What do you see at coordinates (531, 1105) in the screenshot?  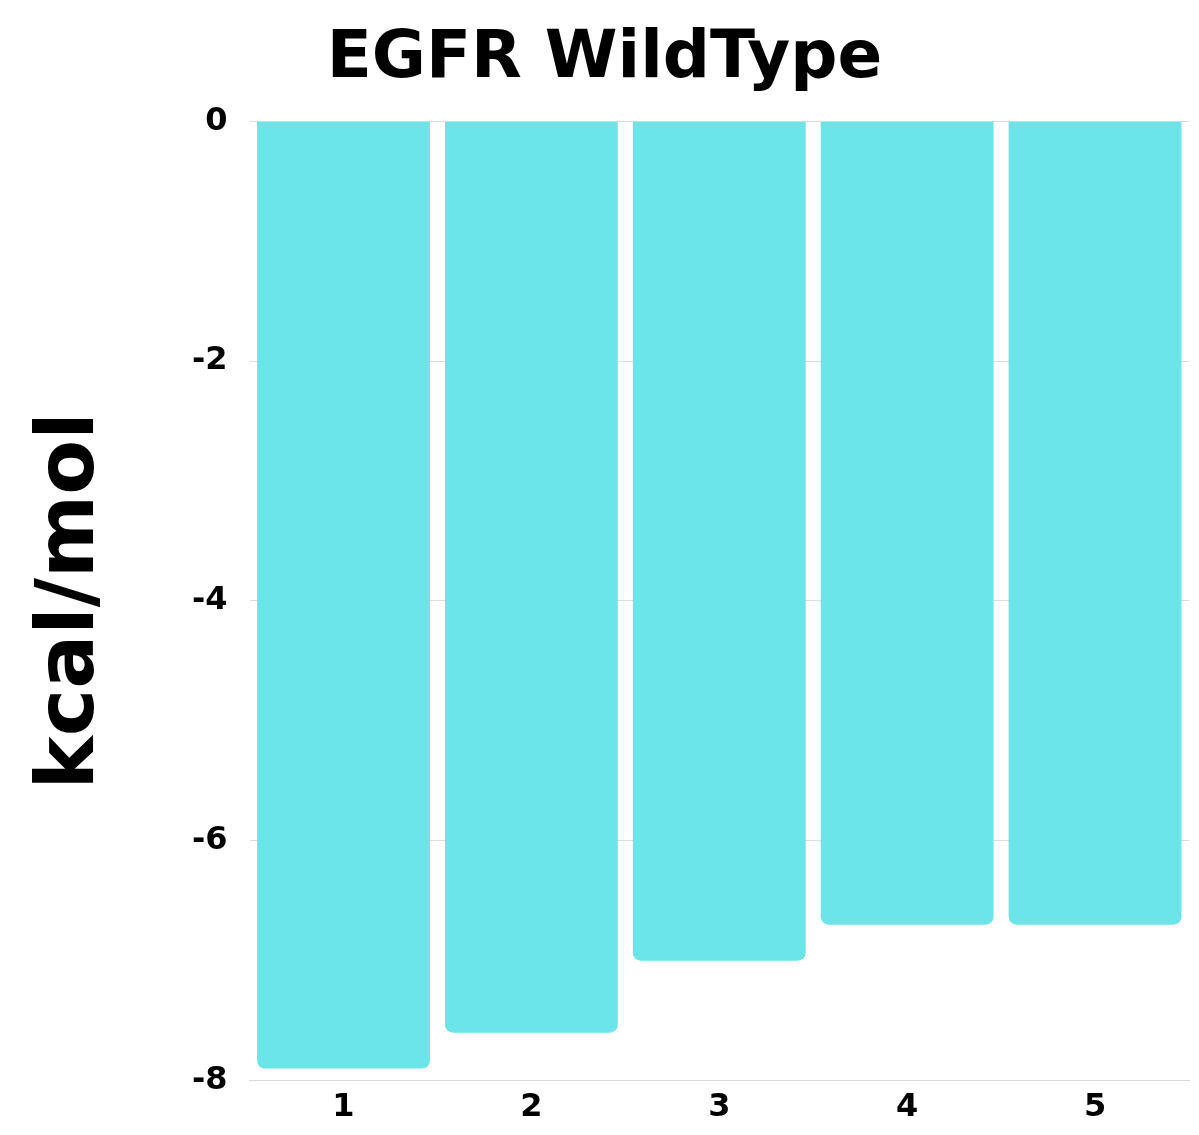 I see `x-tick-label: 2` at bounding box center [531, 1105].